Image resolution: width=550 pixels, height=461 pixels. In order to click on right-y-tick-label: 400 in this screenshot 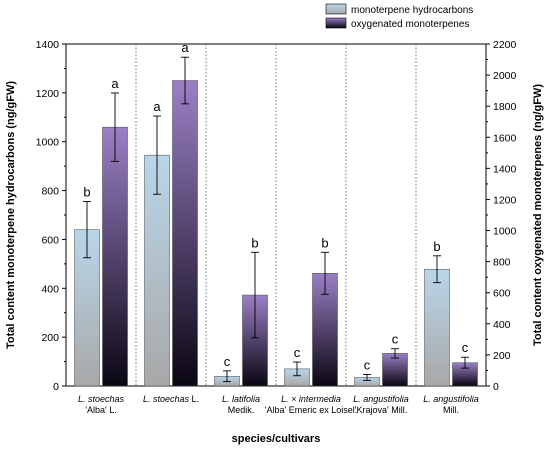, I will do `click(502, 325)`.